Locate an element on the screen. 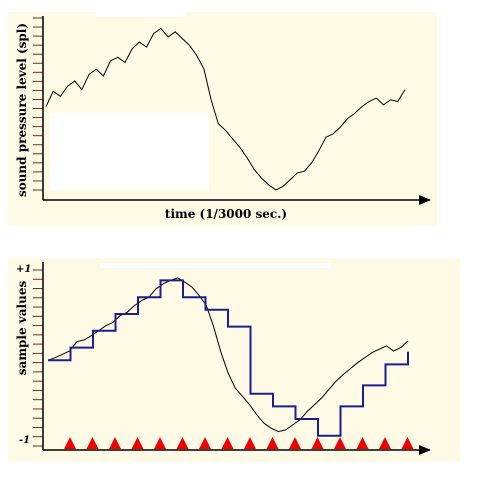 The image size is (478, 477). chart-1-y-ticks is located at coordinates (38, 104).